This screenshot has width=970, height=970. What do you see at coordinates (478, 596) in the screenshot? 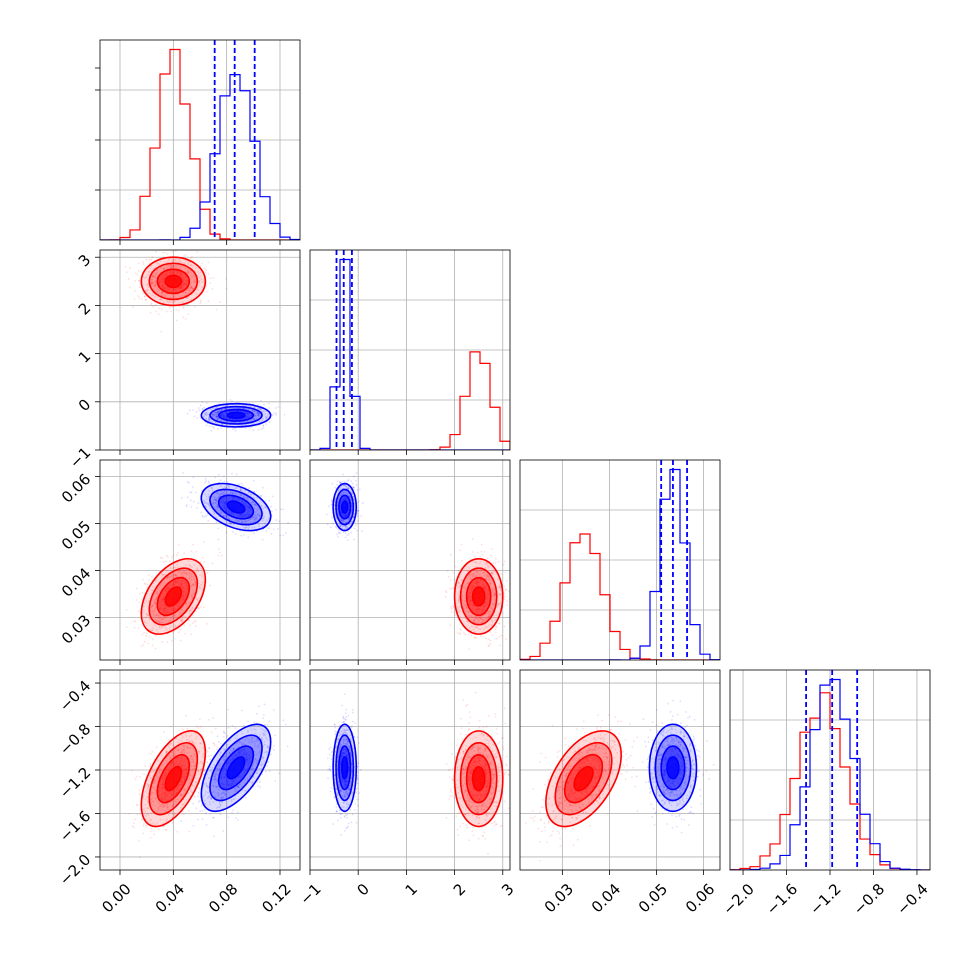
I see `contour-line` at bounding box center [478, 596].